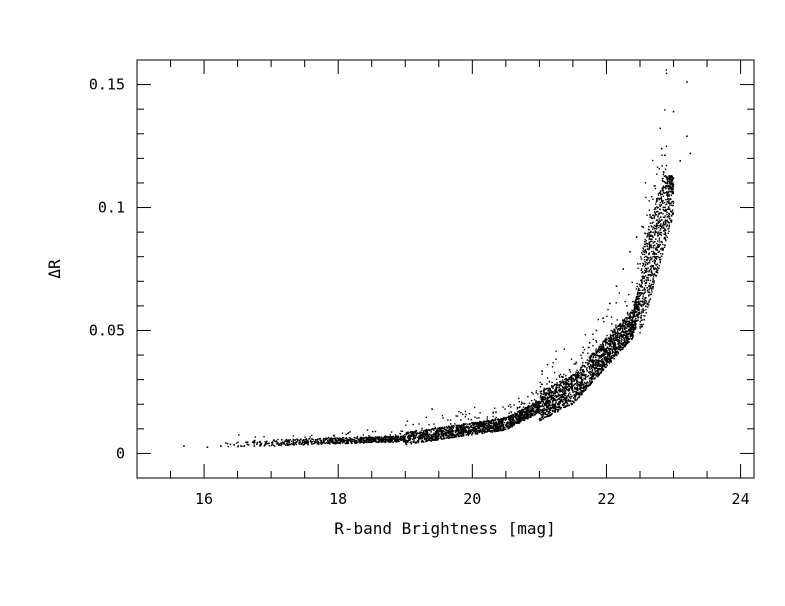 The image size is (785, 606). I want to click on x-tick-label: 22, so click(606, 499).